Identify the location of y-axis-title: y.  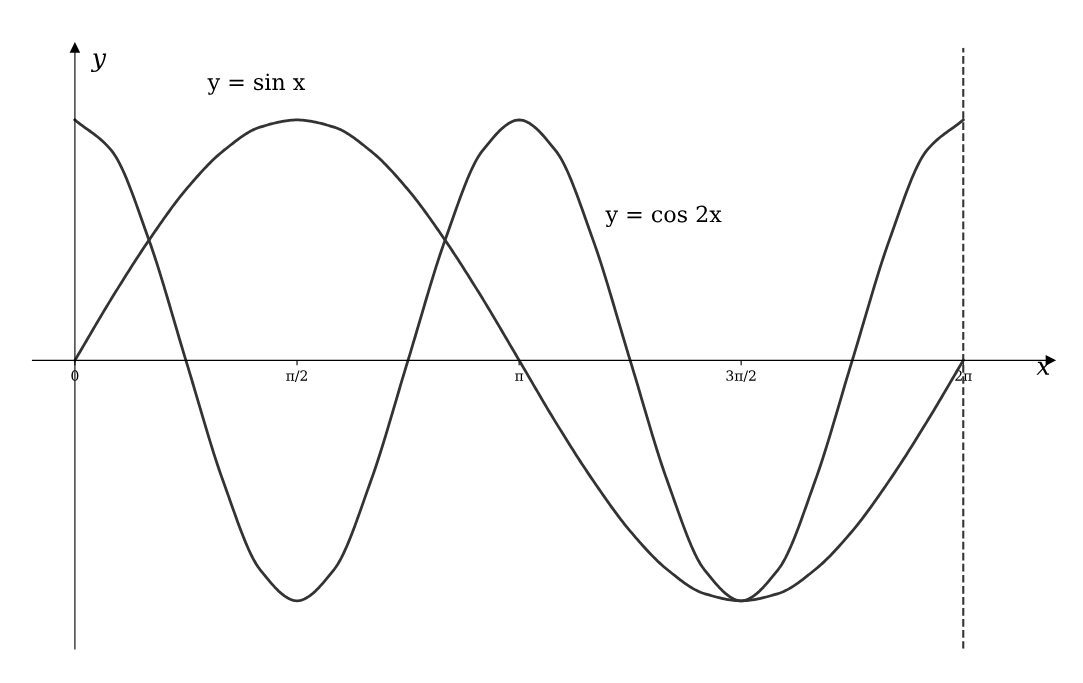
(98, 63).